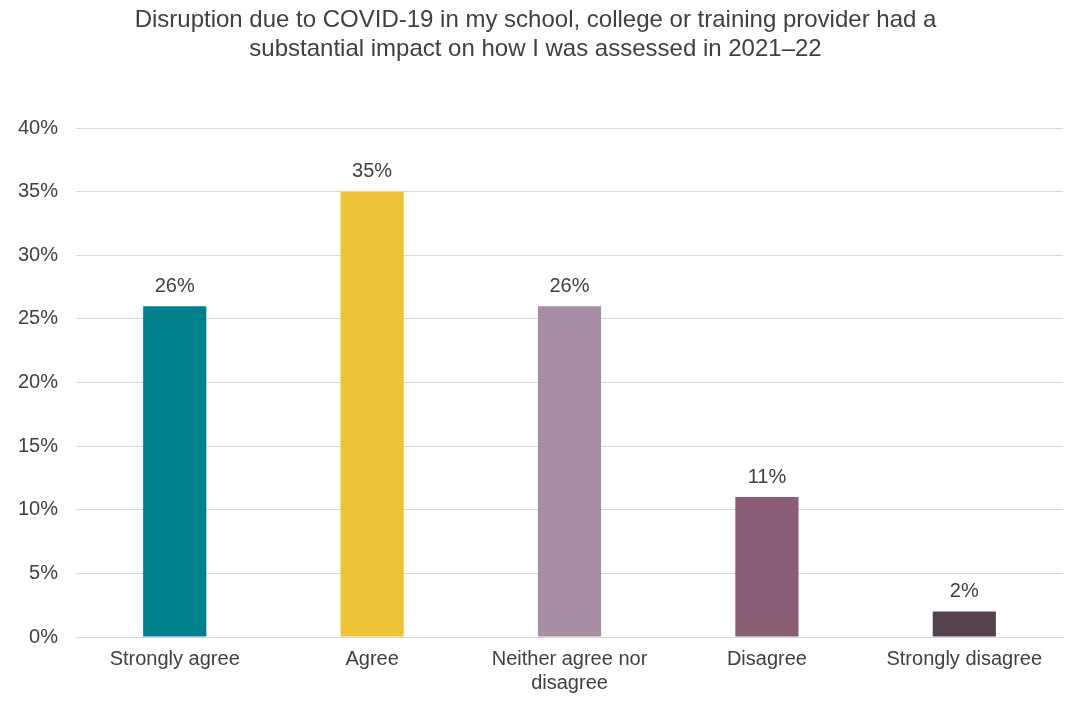 This screenshot has height=709, width=1071. What do you see at coordinates (38, 190) in the screenshot?
I see `y-tick-label: 35%` at bounding box center [38, 190].